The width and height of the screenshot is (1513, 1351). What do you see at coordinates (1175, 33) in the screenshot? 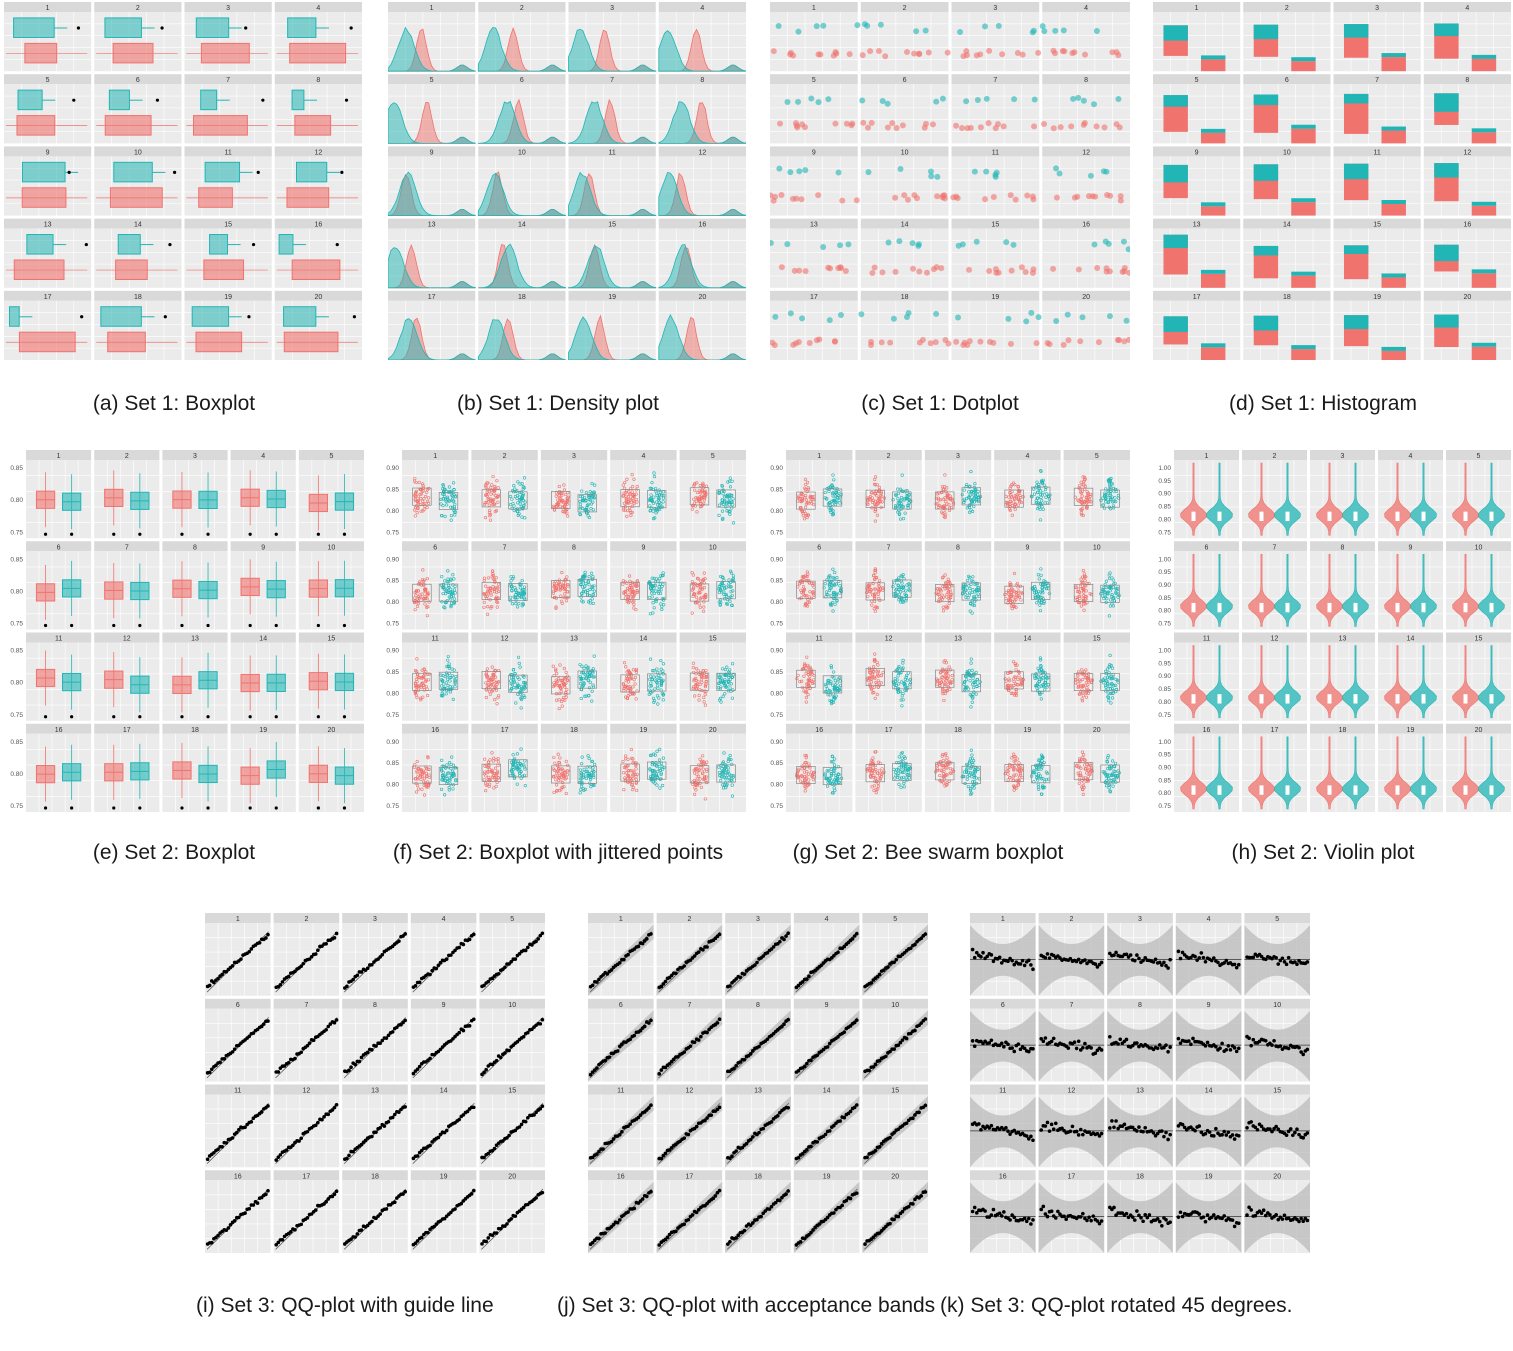
I see `hist-bar-teal` at bounding box center [1175, 33].